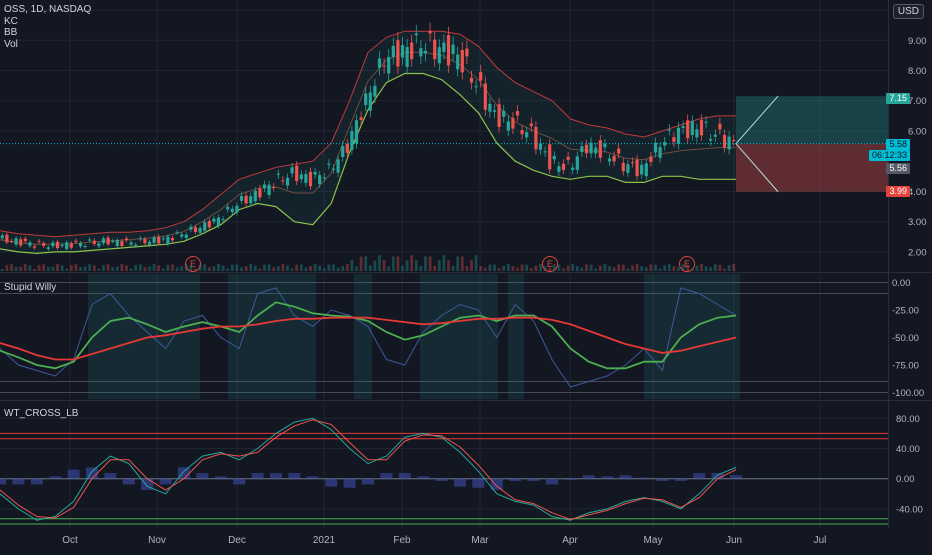 This screenshot has height=555, width=932. Describe the element at coordinates (193, 264) in the screenshot. I see `earnings-marker-1: E` at that location.